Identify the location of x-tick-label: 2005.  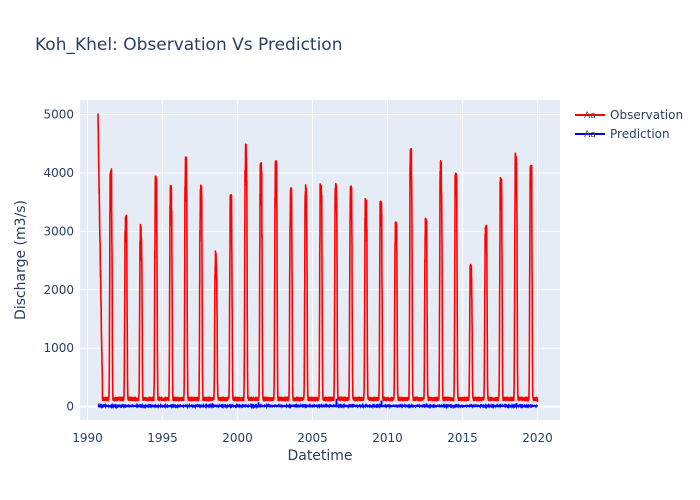
(312, 438).